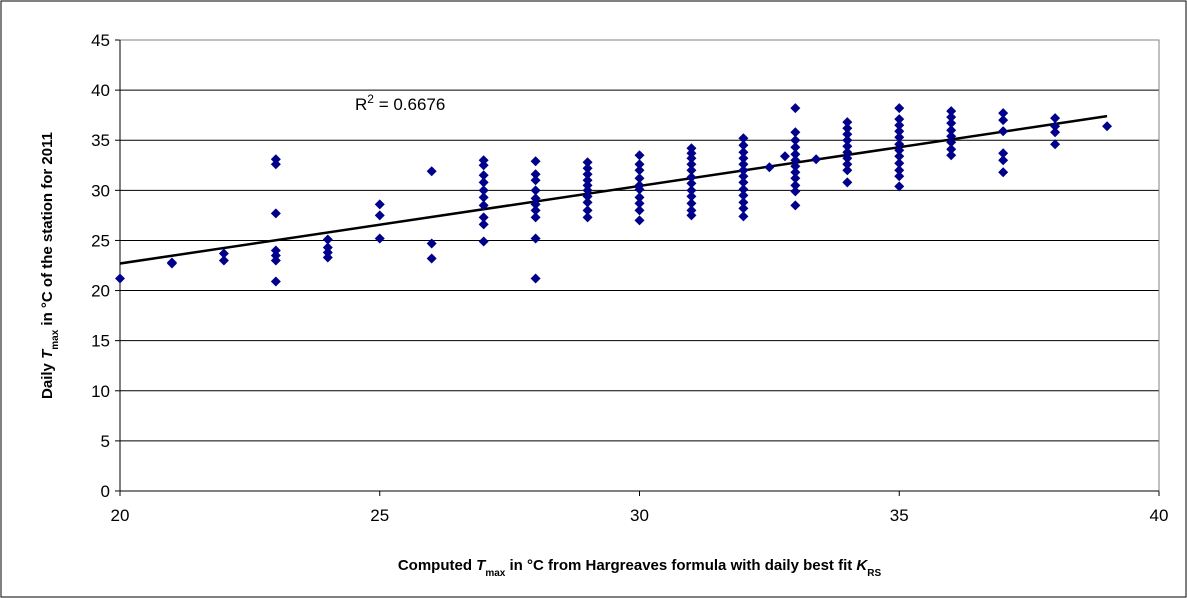  I want to click on annotation-part: 2, so click(370, 99).